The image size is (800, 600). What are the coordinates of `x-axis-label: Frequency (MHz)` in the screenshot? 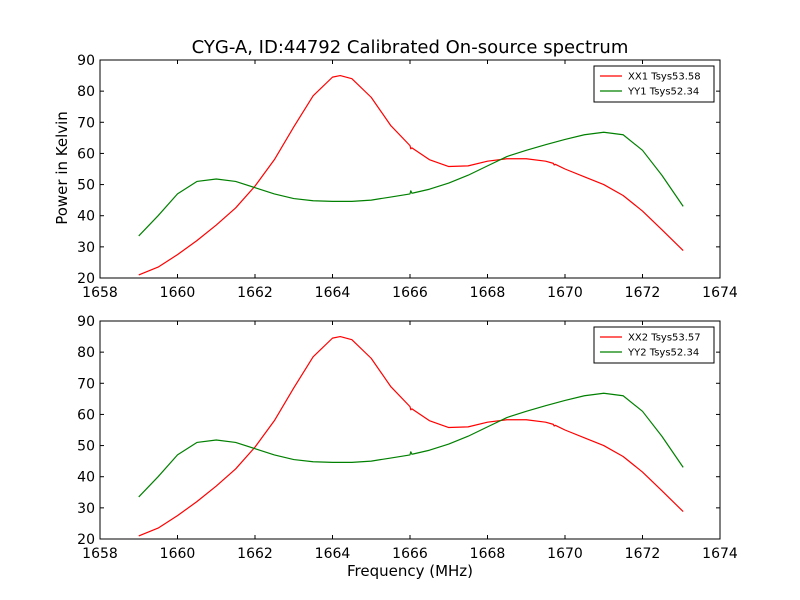 It's located at (410, 571).